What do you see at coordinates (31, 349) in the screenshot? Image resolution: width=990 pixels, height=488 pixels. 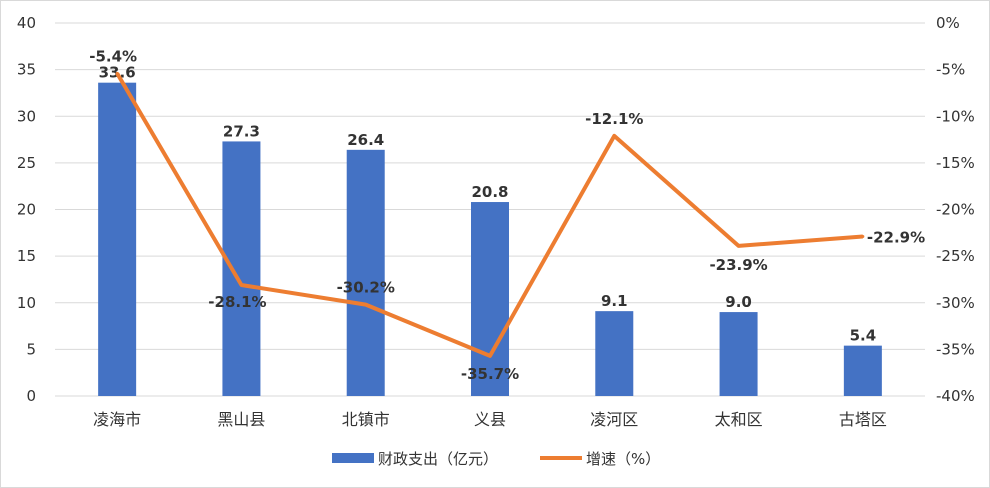 I see `left-tick-label: 5` at bounding box center [31, 349].